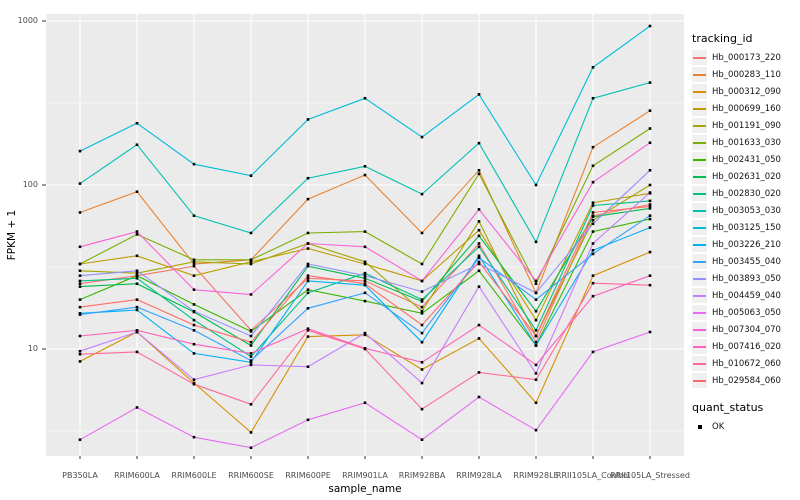 This screenshot has height=500, width=800. What do you see at coordinates (422, 475) in the screenshot?
I see `x-tick-label: RRIM928BA` at bounding box center [422, 475].